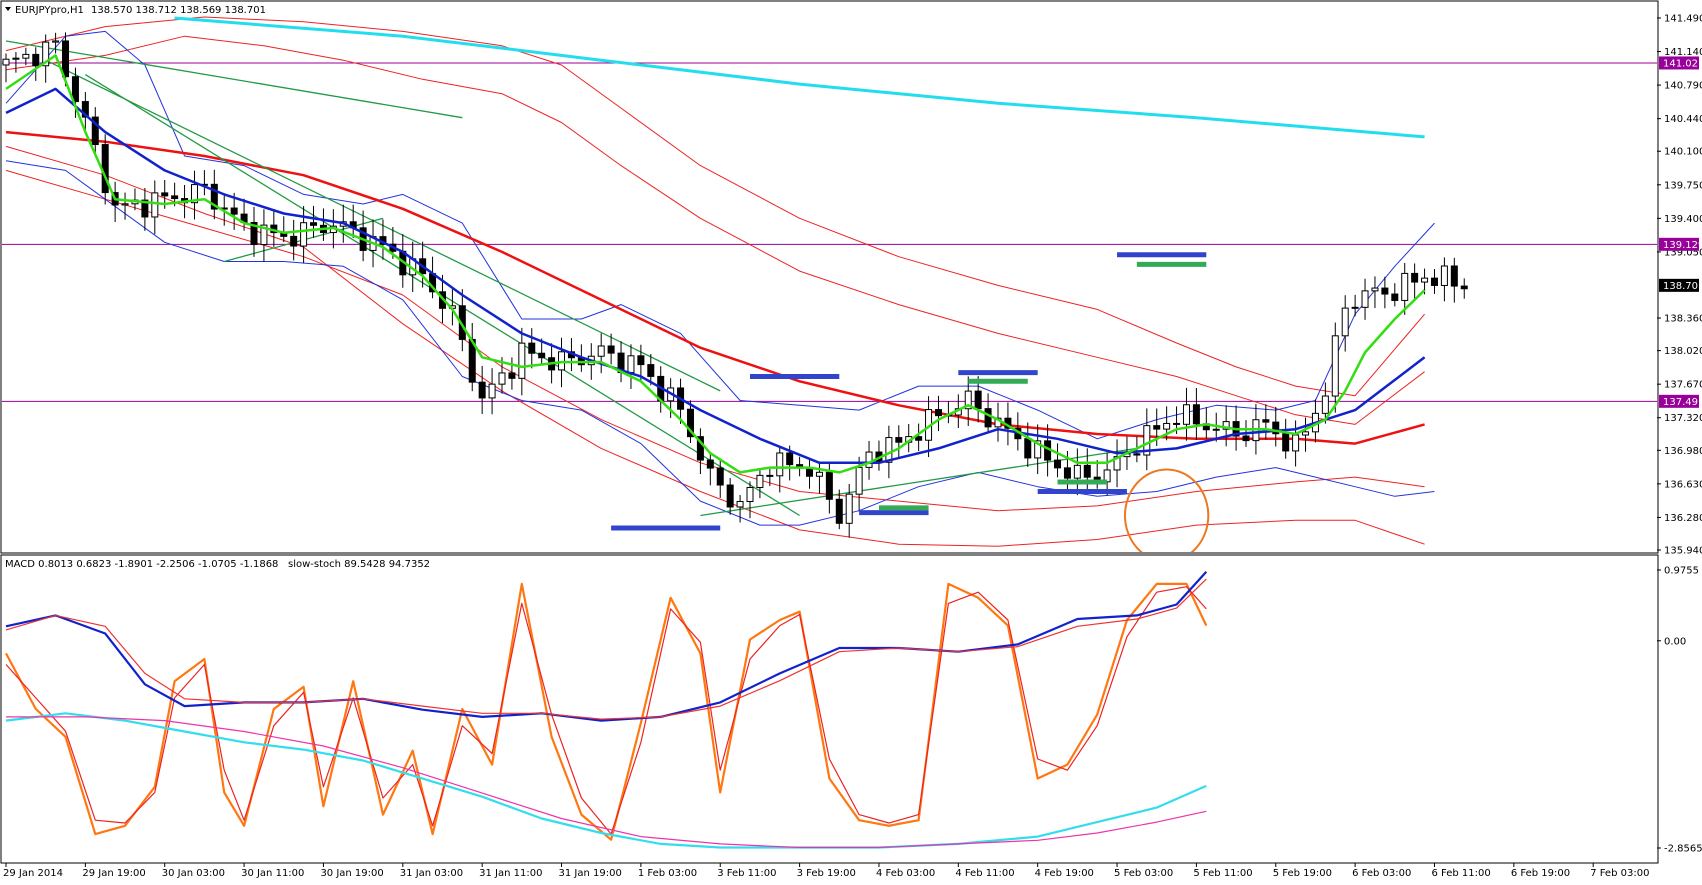 The width and height of the screenshot is (1702, 885). Describe the element at coordinates (1683, 119) in the screenshot. I see `price-tick-label: 140.440` at that location.